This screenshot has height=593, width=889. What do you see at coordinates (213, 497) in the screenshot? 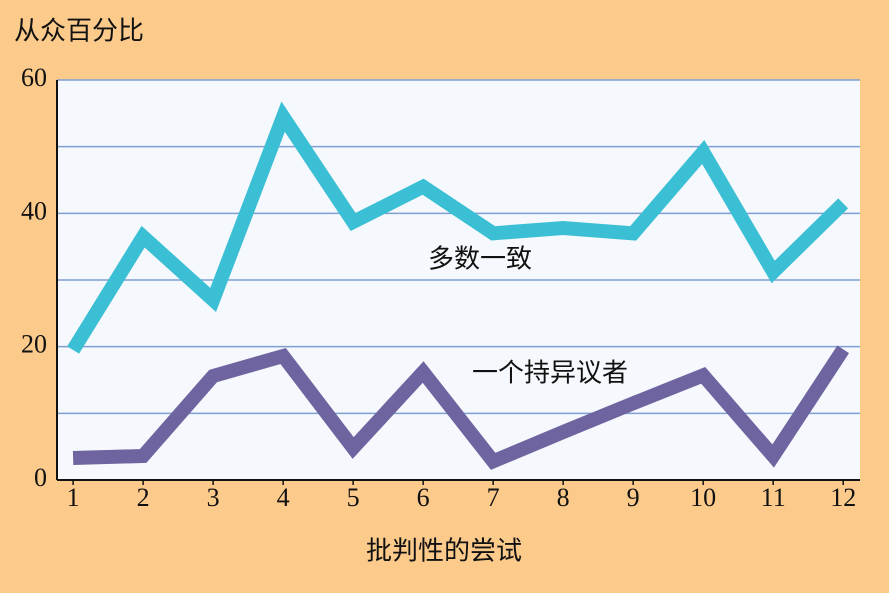
I see `x-tick-label: 3` at bounding box center [213, 497].